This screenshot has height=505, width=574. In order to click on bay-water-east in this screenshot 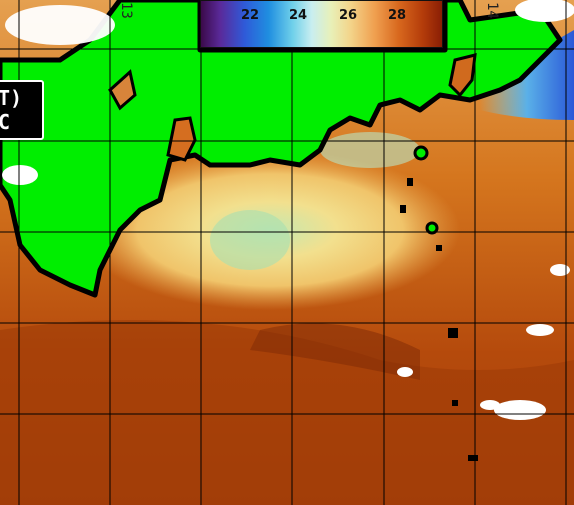, I will do `click(462, 75)`.